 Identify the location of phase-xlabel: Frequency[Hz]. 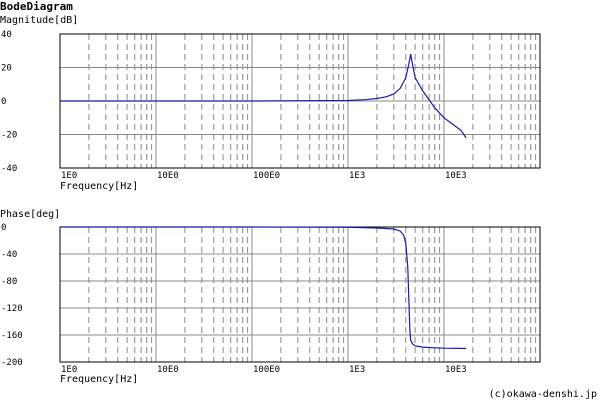
(99, 379).